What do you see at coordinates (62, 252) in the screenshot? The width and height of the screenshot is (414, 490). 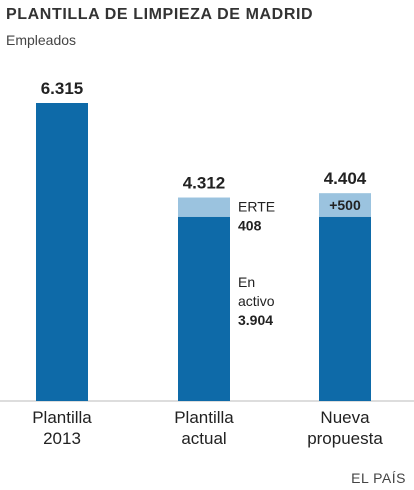 I see `bar-plantilla-2013` at bounding box center [62, 252].